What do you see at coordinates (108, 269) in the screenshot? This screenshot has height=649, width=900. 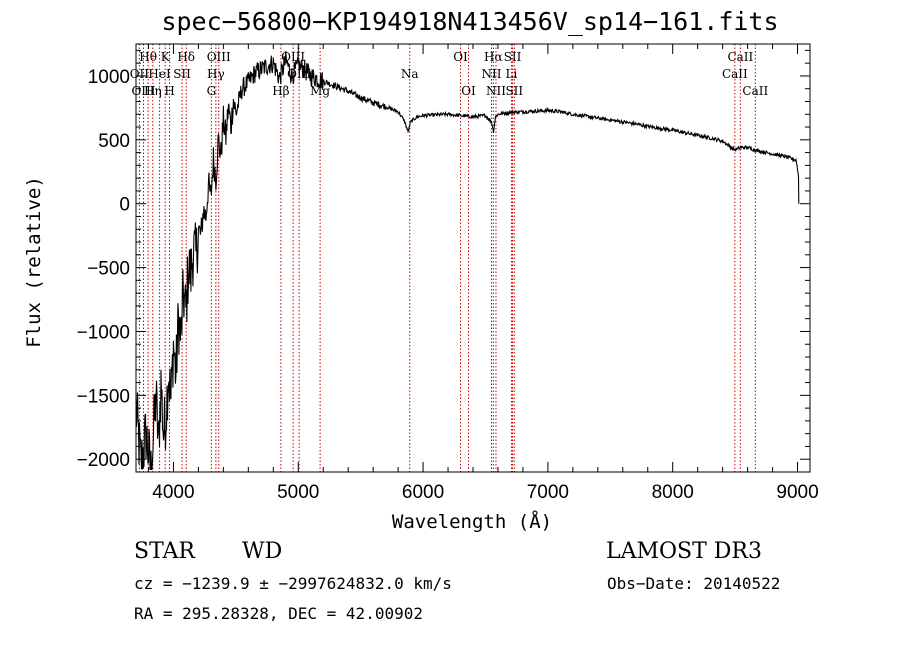 I see `y-tick-label: −500` at bounding box center [108, 269].